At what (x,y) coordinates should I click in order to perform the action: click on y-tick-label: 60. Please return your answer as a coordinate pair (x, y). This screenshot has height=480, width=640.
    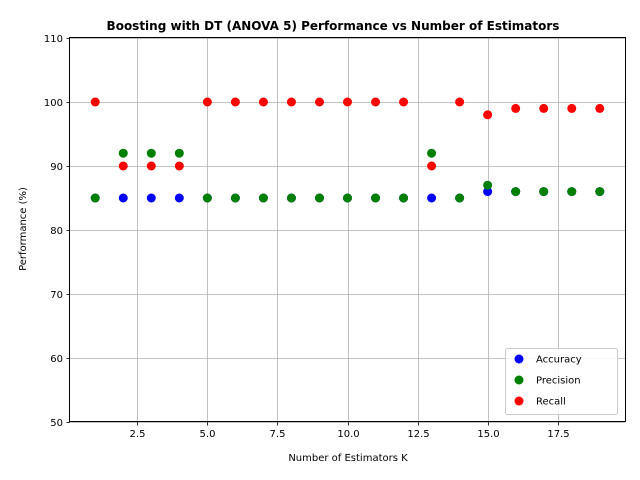
    Looking at the image, I should click on (56, 359).